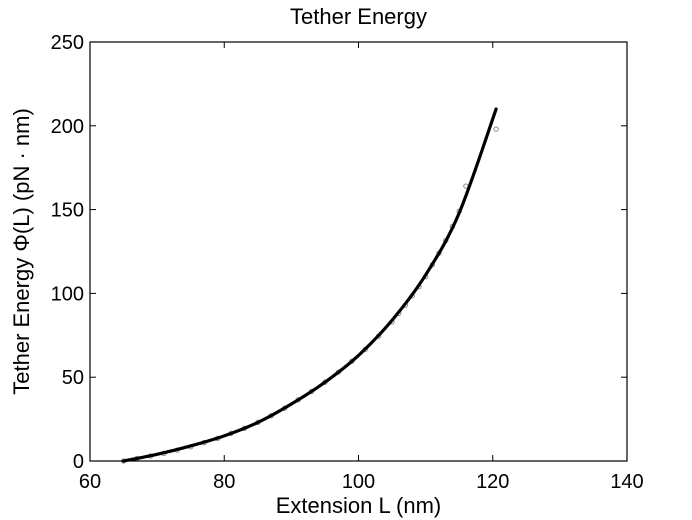 This screenshot has height=520, width=692. I want to click on y-tick-label: 50, so click(73, 378).